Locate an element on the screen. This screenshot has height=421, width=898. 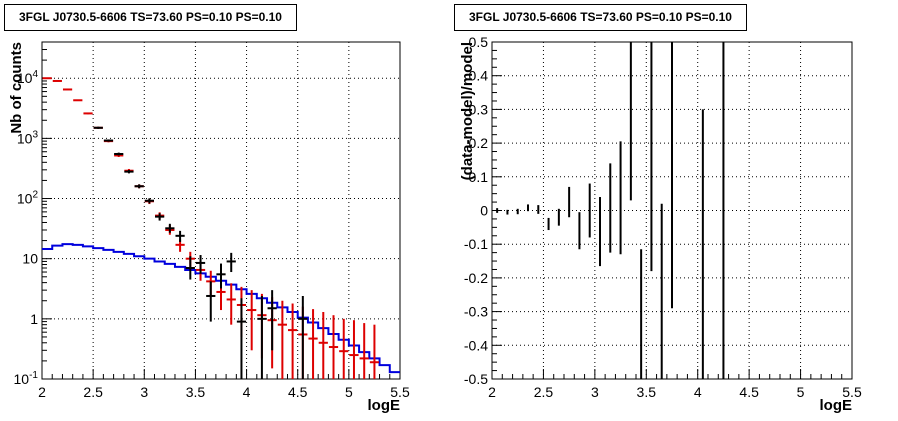
y-tick-label: -0.5 is located at coordinates (476, 379).